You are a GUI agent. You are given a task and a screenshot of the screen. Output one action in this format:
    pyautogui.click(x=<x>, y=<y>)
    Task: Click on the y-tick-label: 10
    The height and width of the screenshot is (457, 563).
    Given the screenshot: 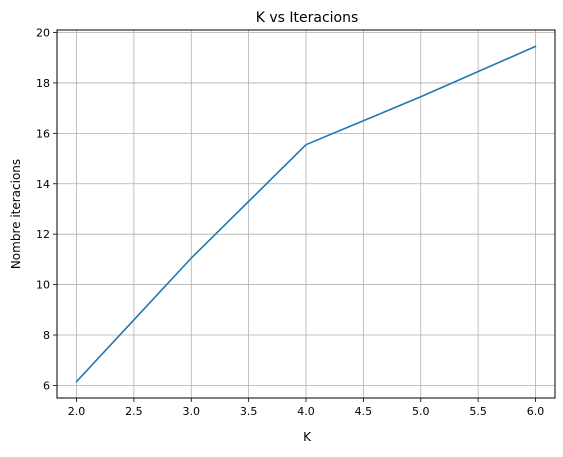 What is the action you would take?
    pyautogui.click(x=43, y=285)
    